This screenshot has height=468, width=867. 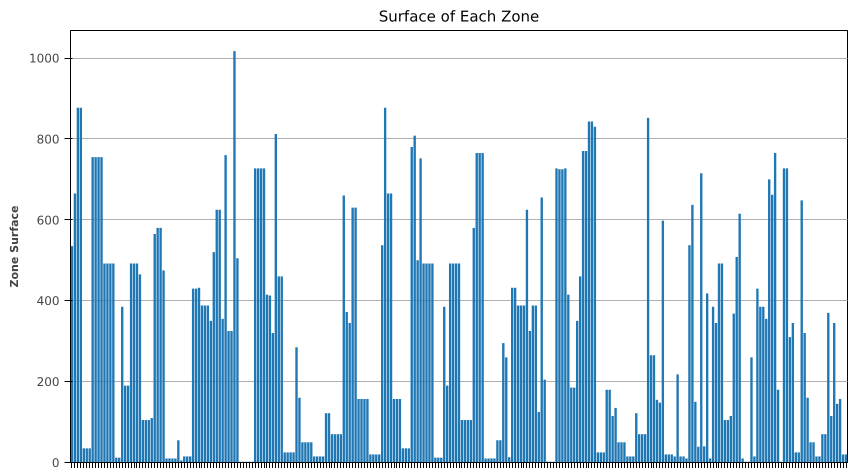 I want to click on y-tick-label: 1000, so click(x=44, y=59).